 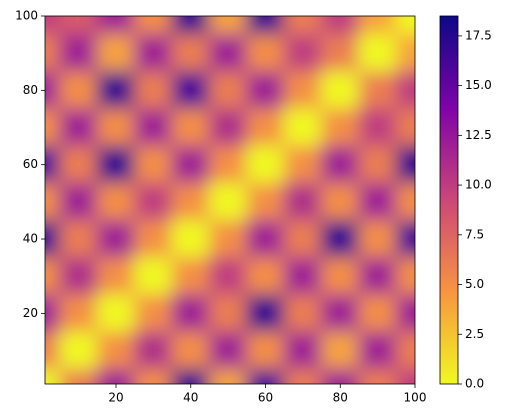 I want to click on colorbar-tick-label: 17.5, so click(x=478, y=35).